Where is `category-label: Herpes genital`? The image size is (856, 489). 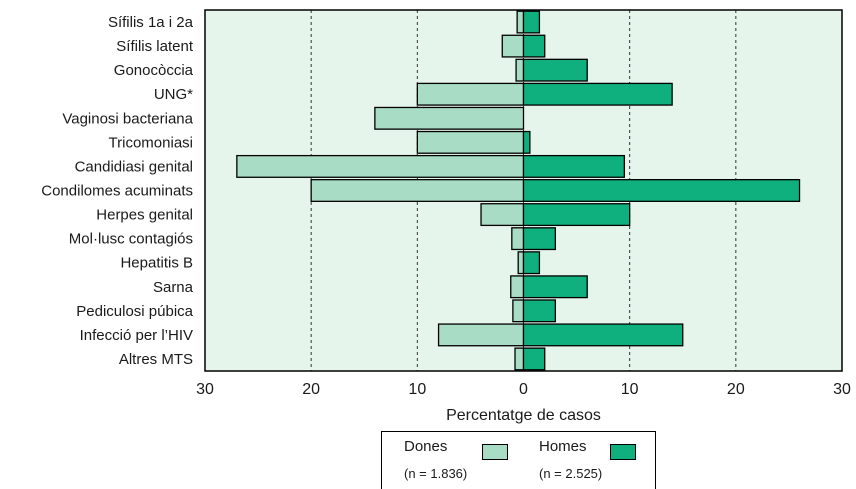 category-label: Herpes genital is located at coordinates (144, 215).